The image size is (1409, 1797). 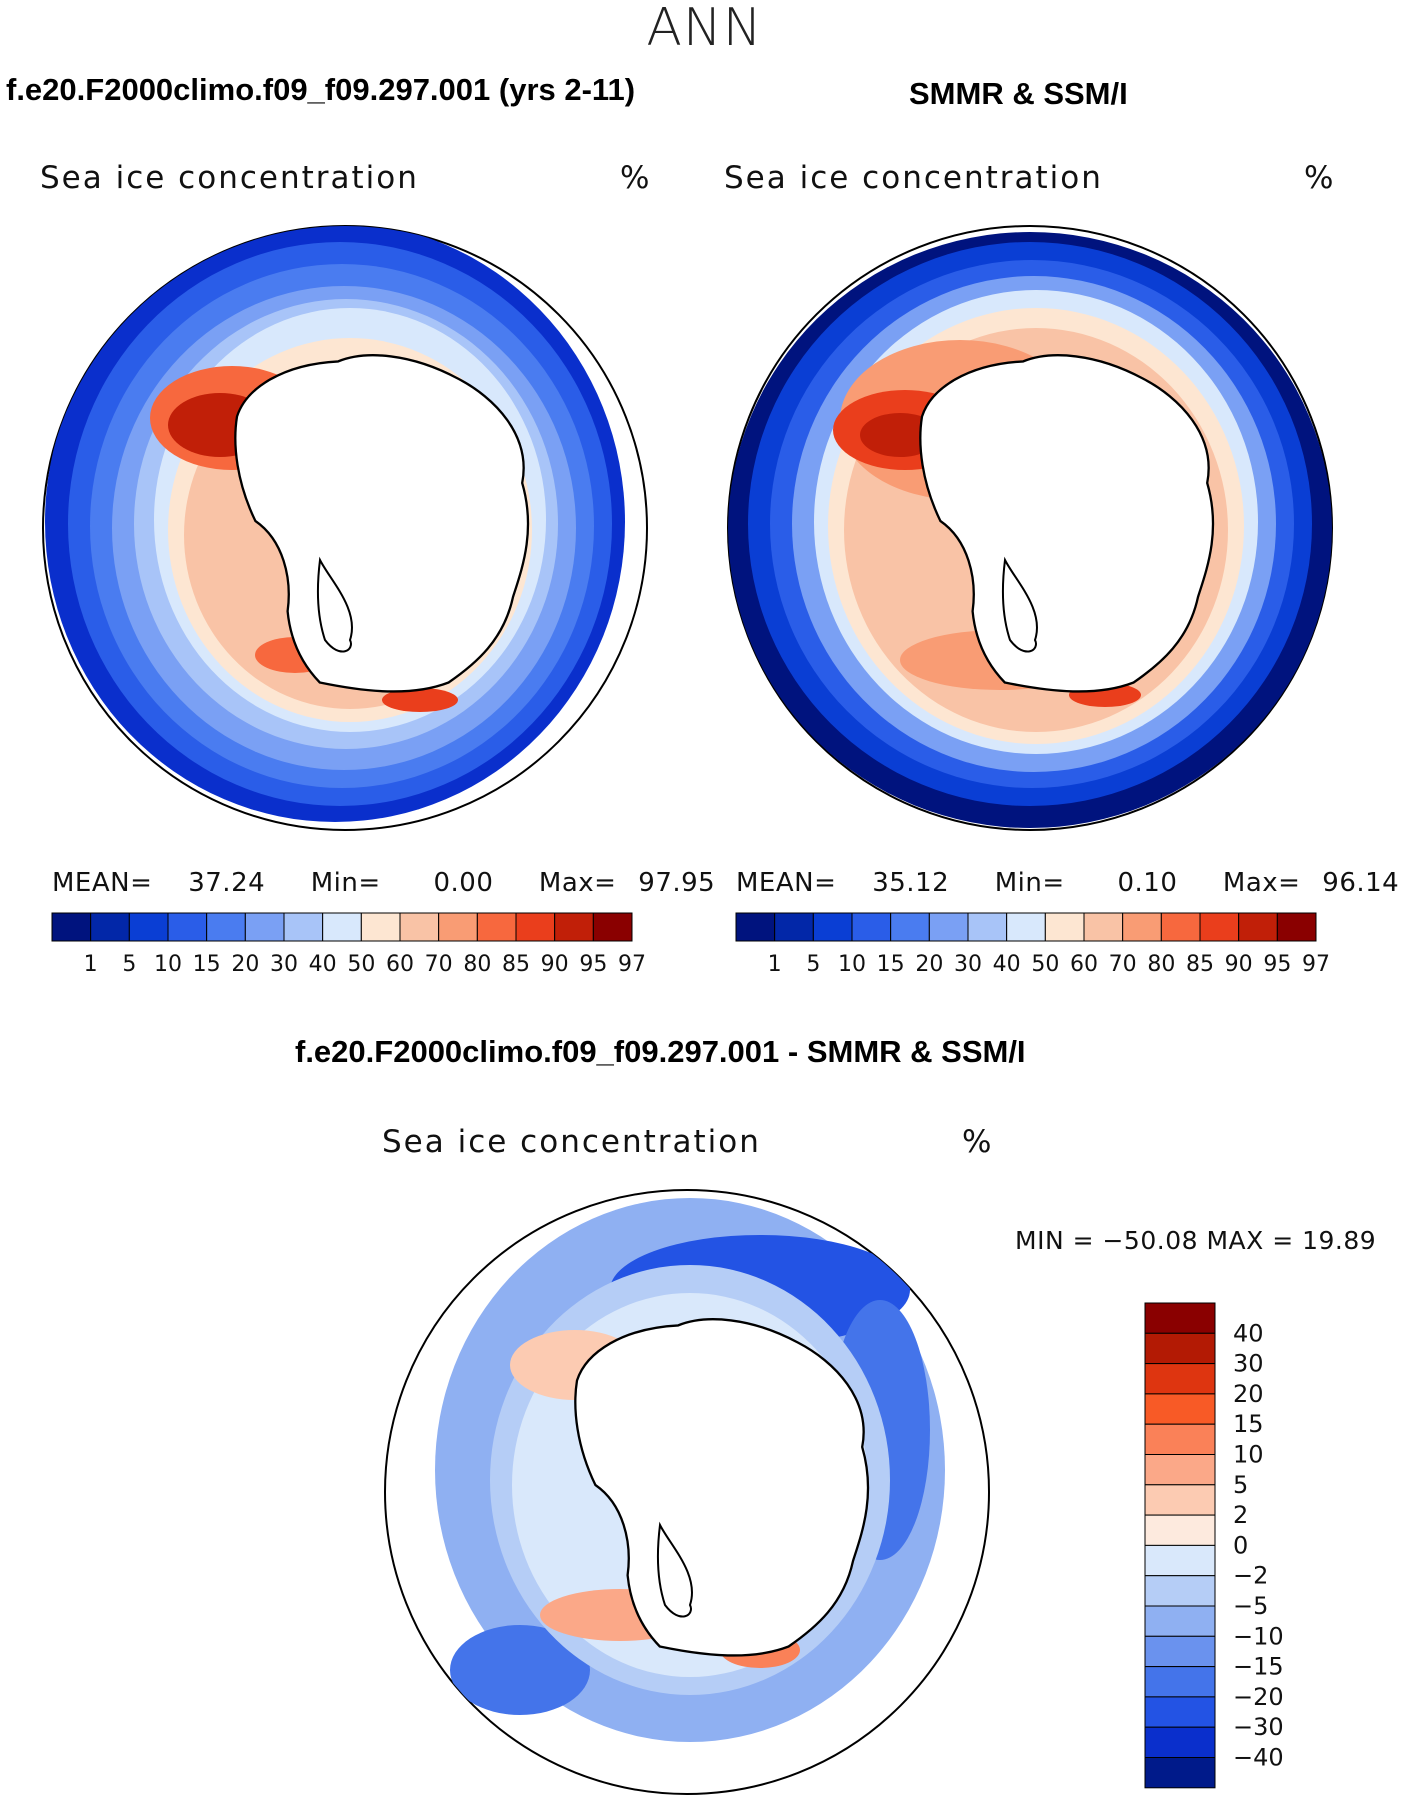 What do you see at coordinates (1030, 528) in the screenshot?
I see `obs-map` at bounding box center [1030, 528].